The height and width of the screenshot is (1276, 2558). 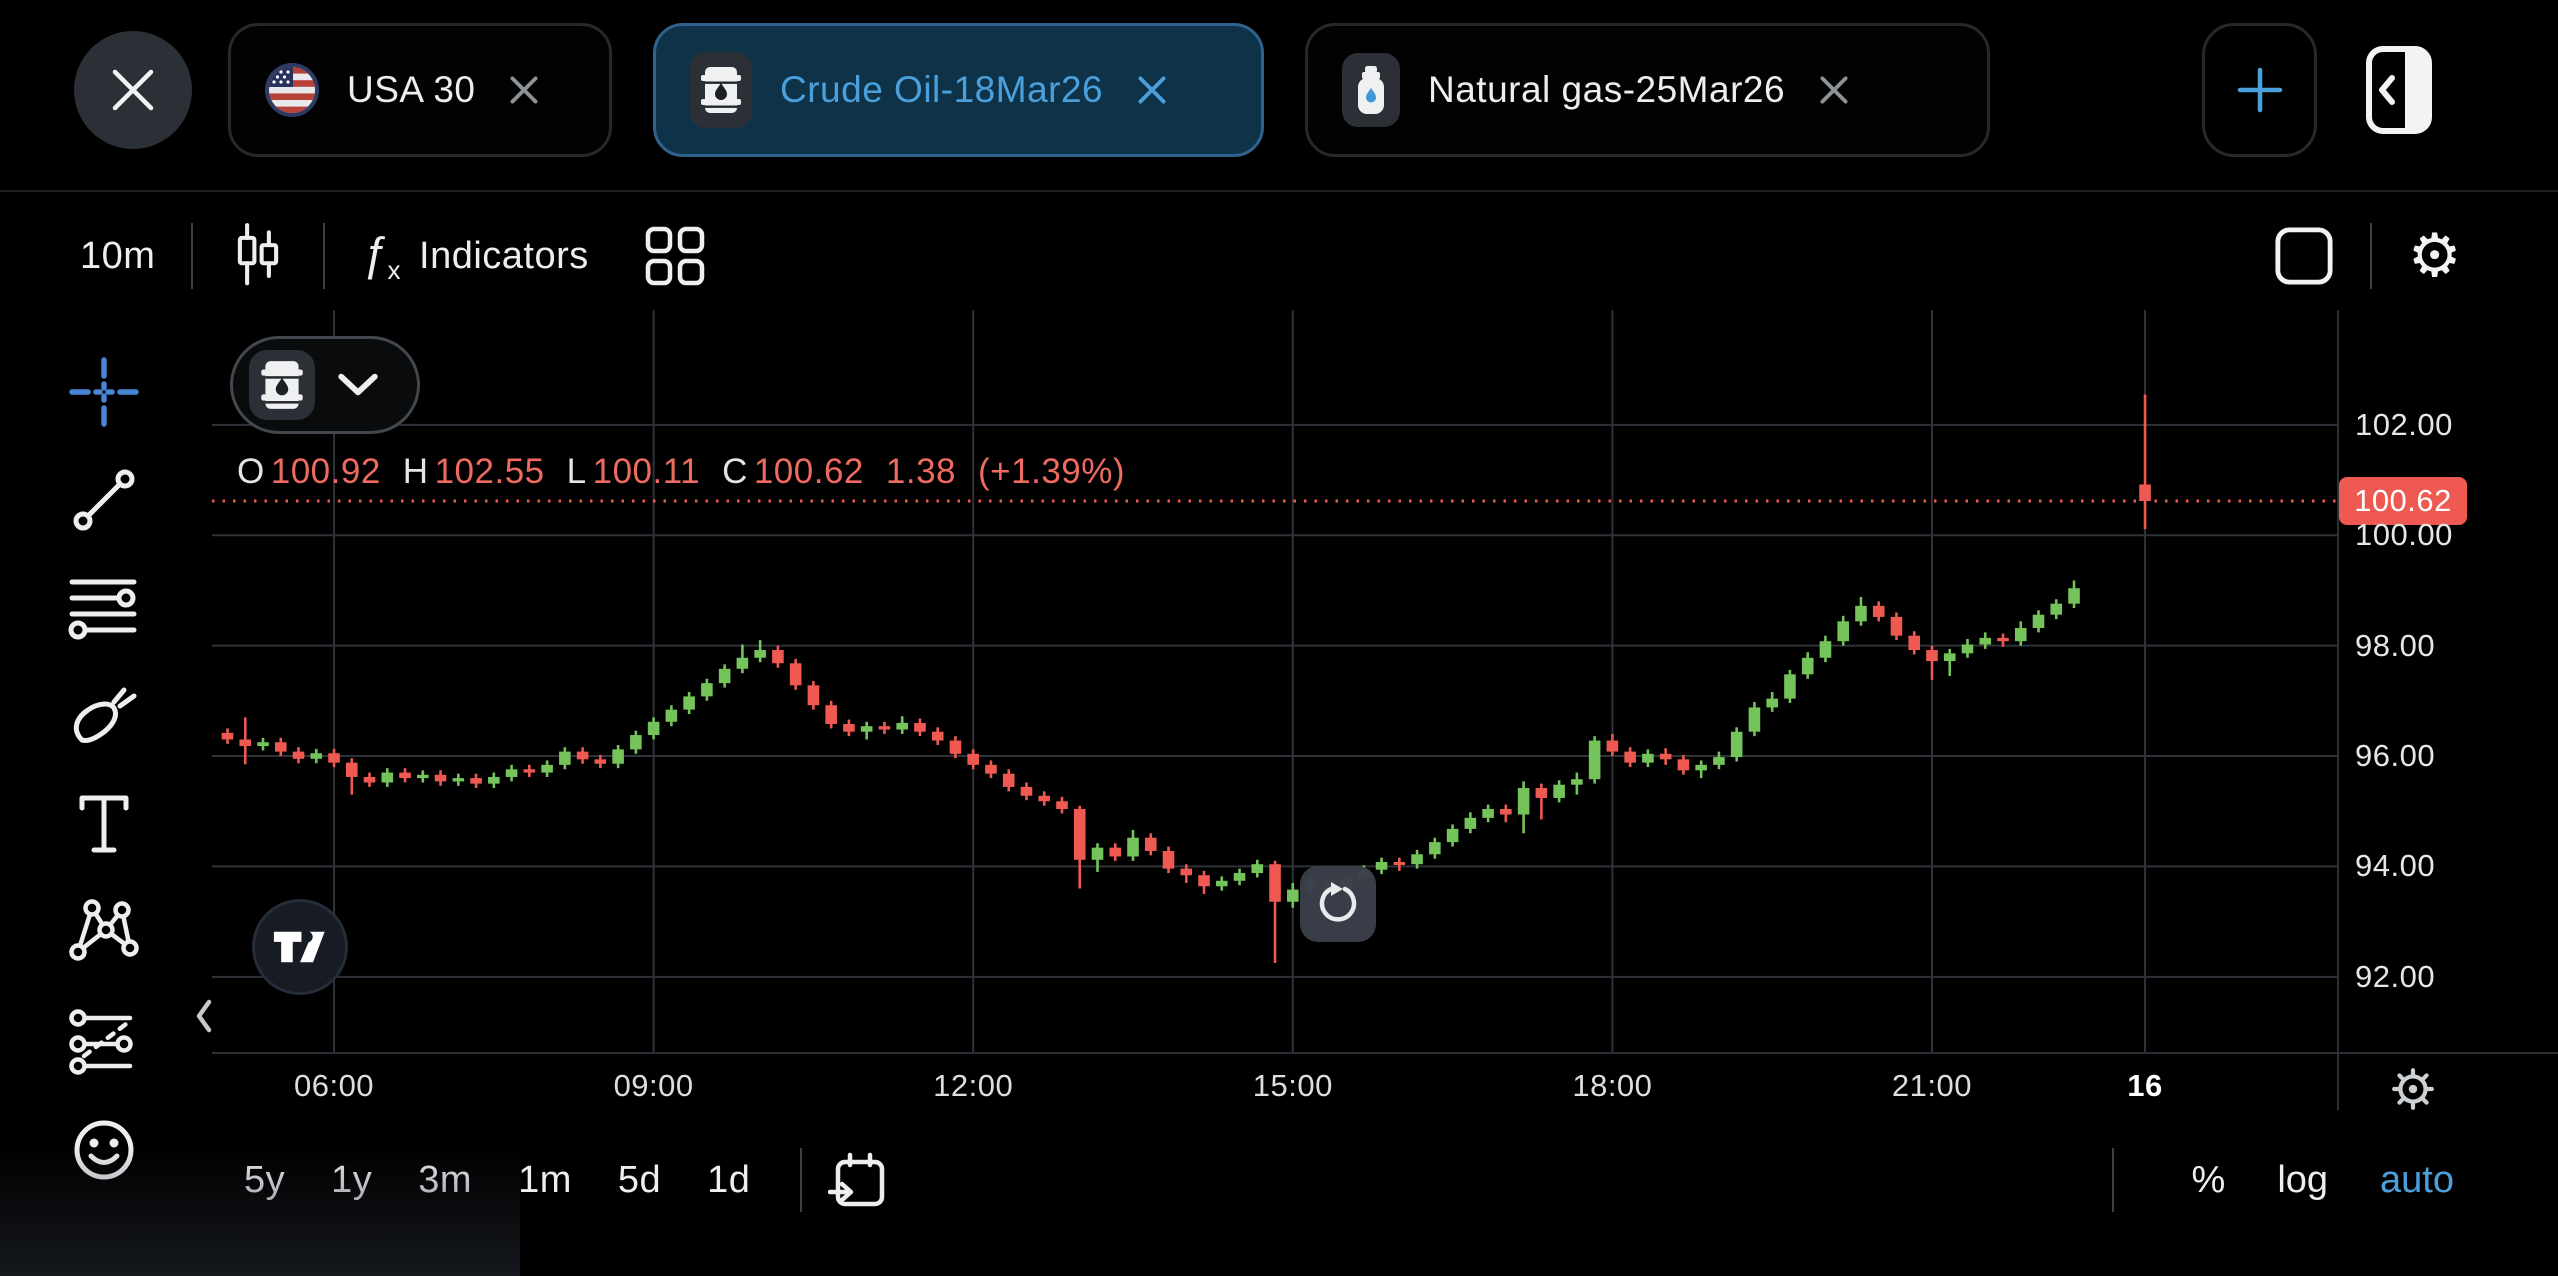 I want to click on range-1d-button: 1d, so click(x=729, y=1179).